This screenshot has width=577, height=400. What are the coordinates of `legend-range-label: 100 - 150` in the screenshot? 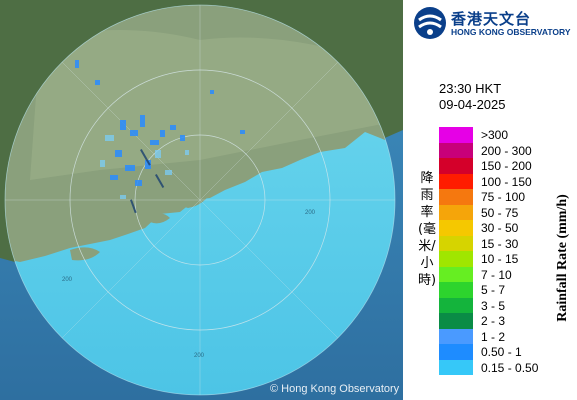 It's located at (506, 181).